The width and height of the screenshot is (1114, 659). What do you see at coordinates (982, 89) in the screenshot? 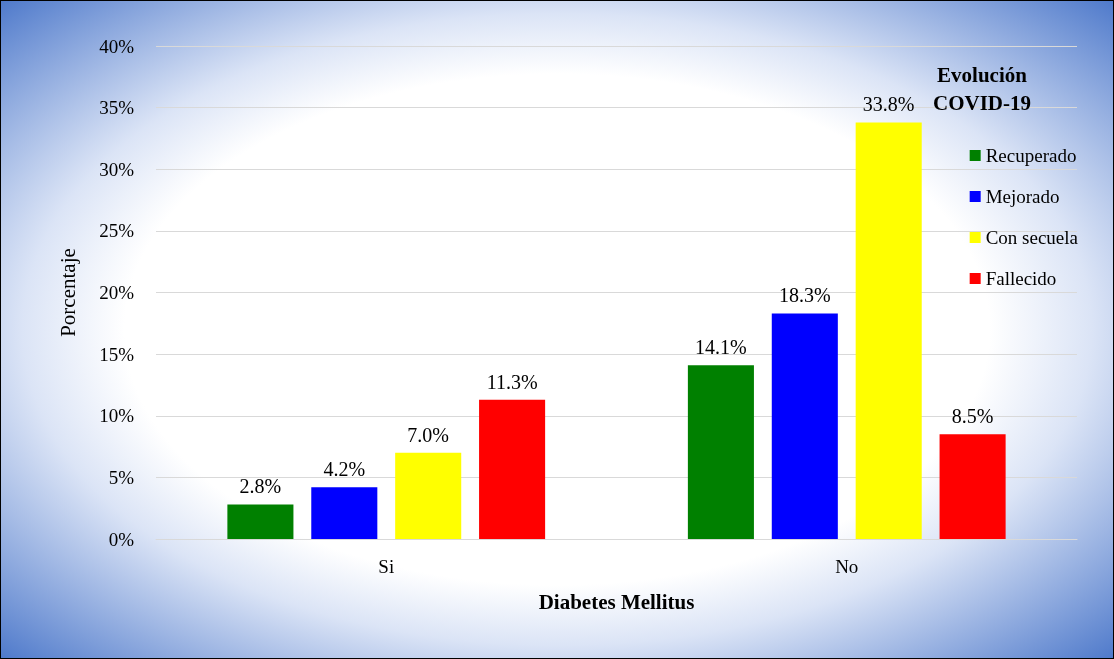
I see `legend-title: Evolución COVID-19` at bounding box center [982, 89].